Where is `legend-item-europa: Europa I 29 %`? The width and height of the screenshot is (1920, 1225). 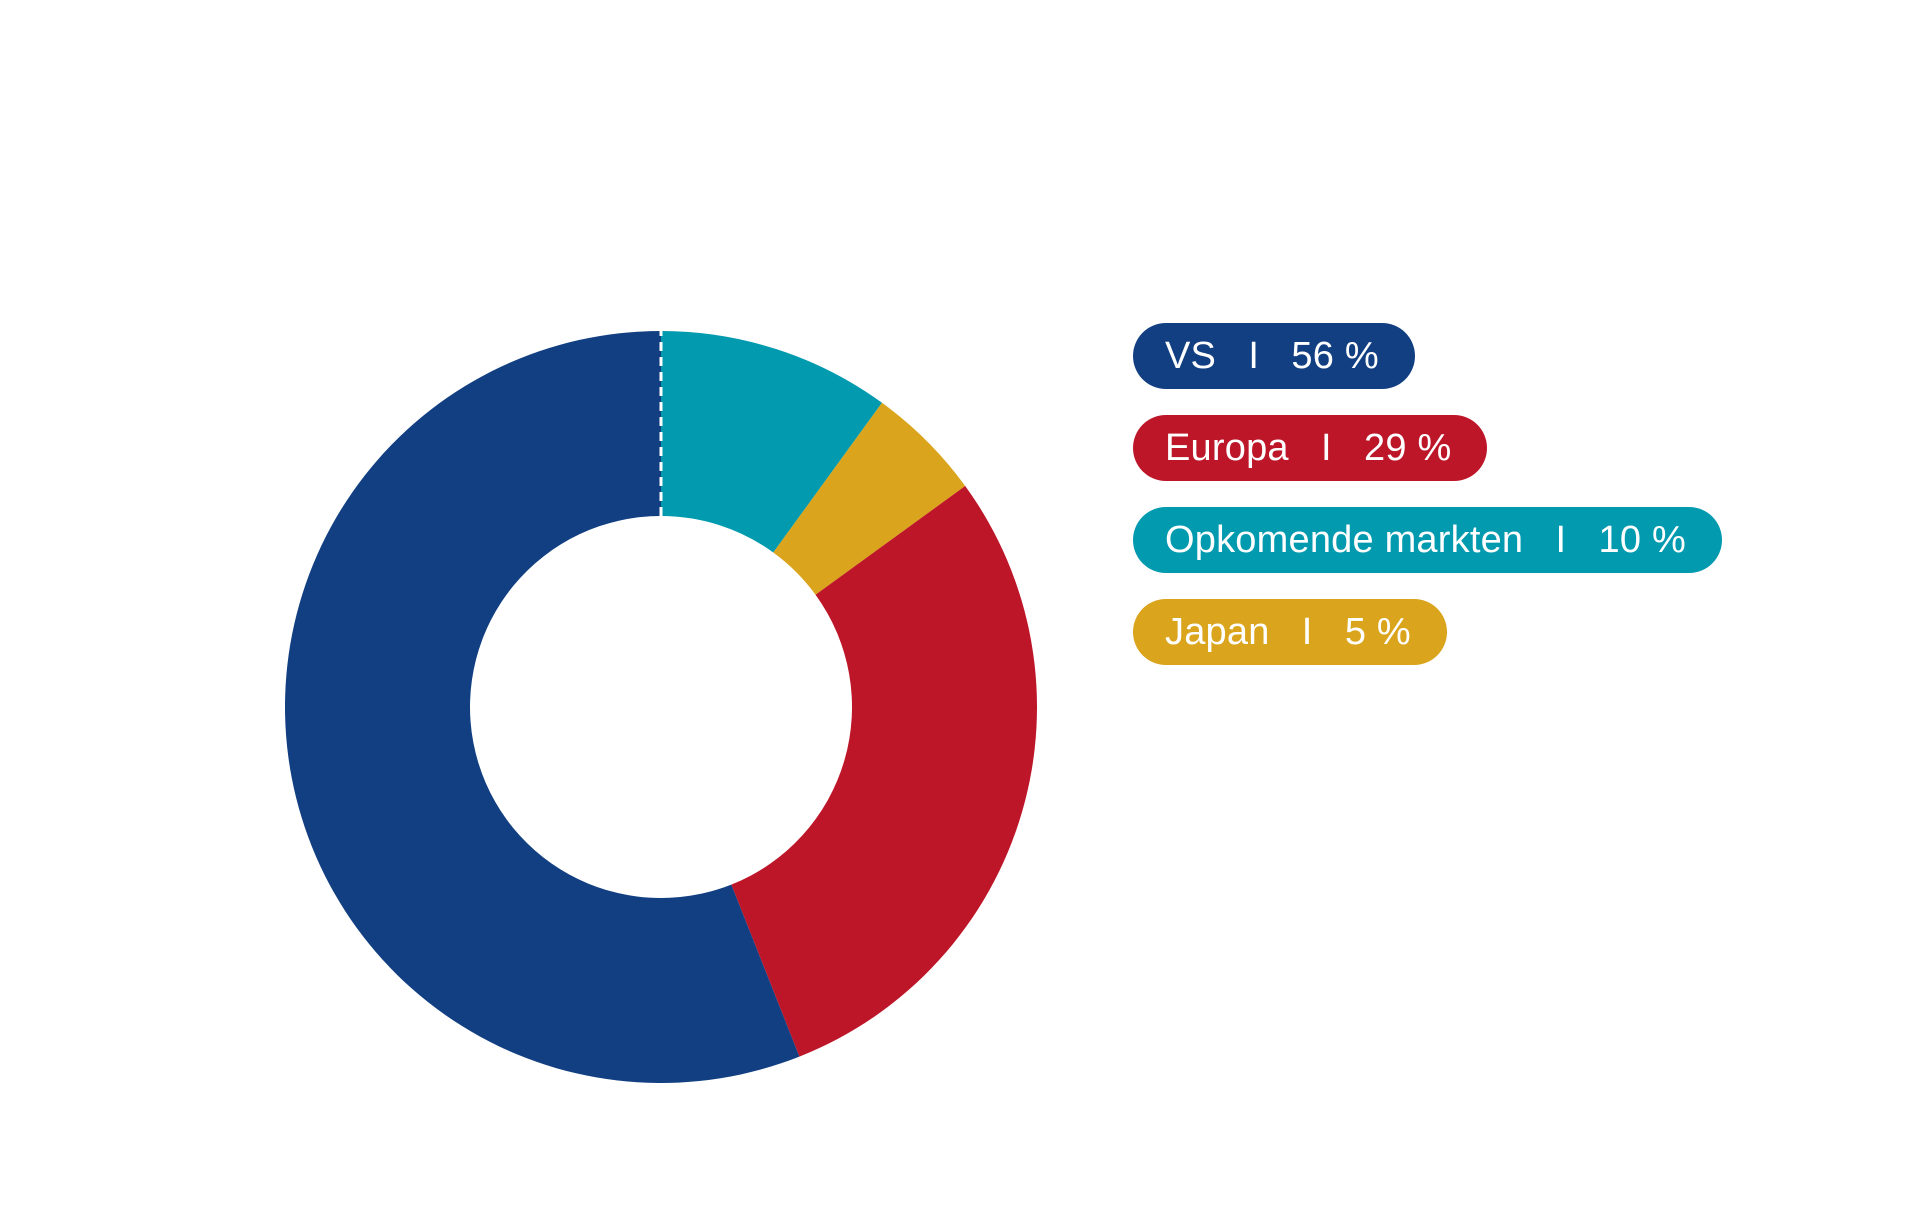
legend-item-europa: Europa I 29 % is located at coordinates (1310, 448).